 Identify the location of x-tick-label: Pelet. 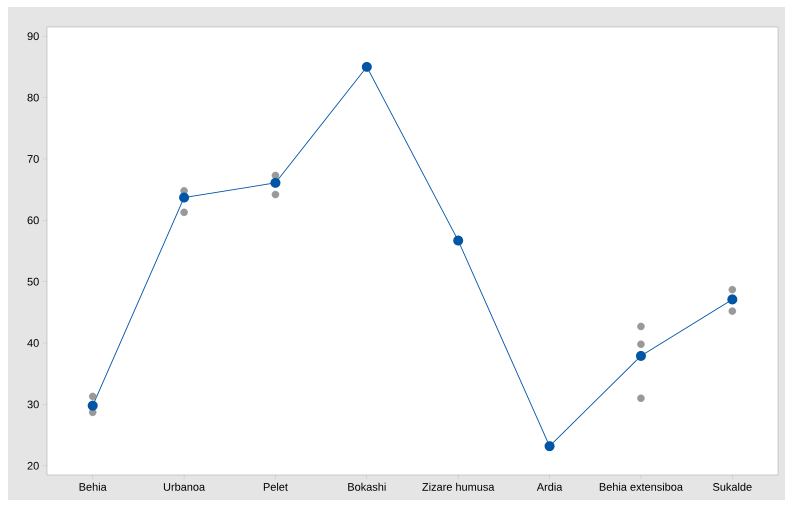
(276, 486).